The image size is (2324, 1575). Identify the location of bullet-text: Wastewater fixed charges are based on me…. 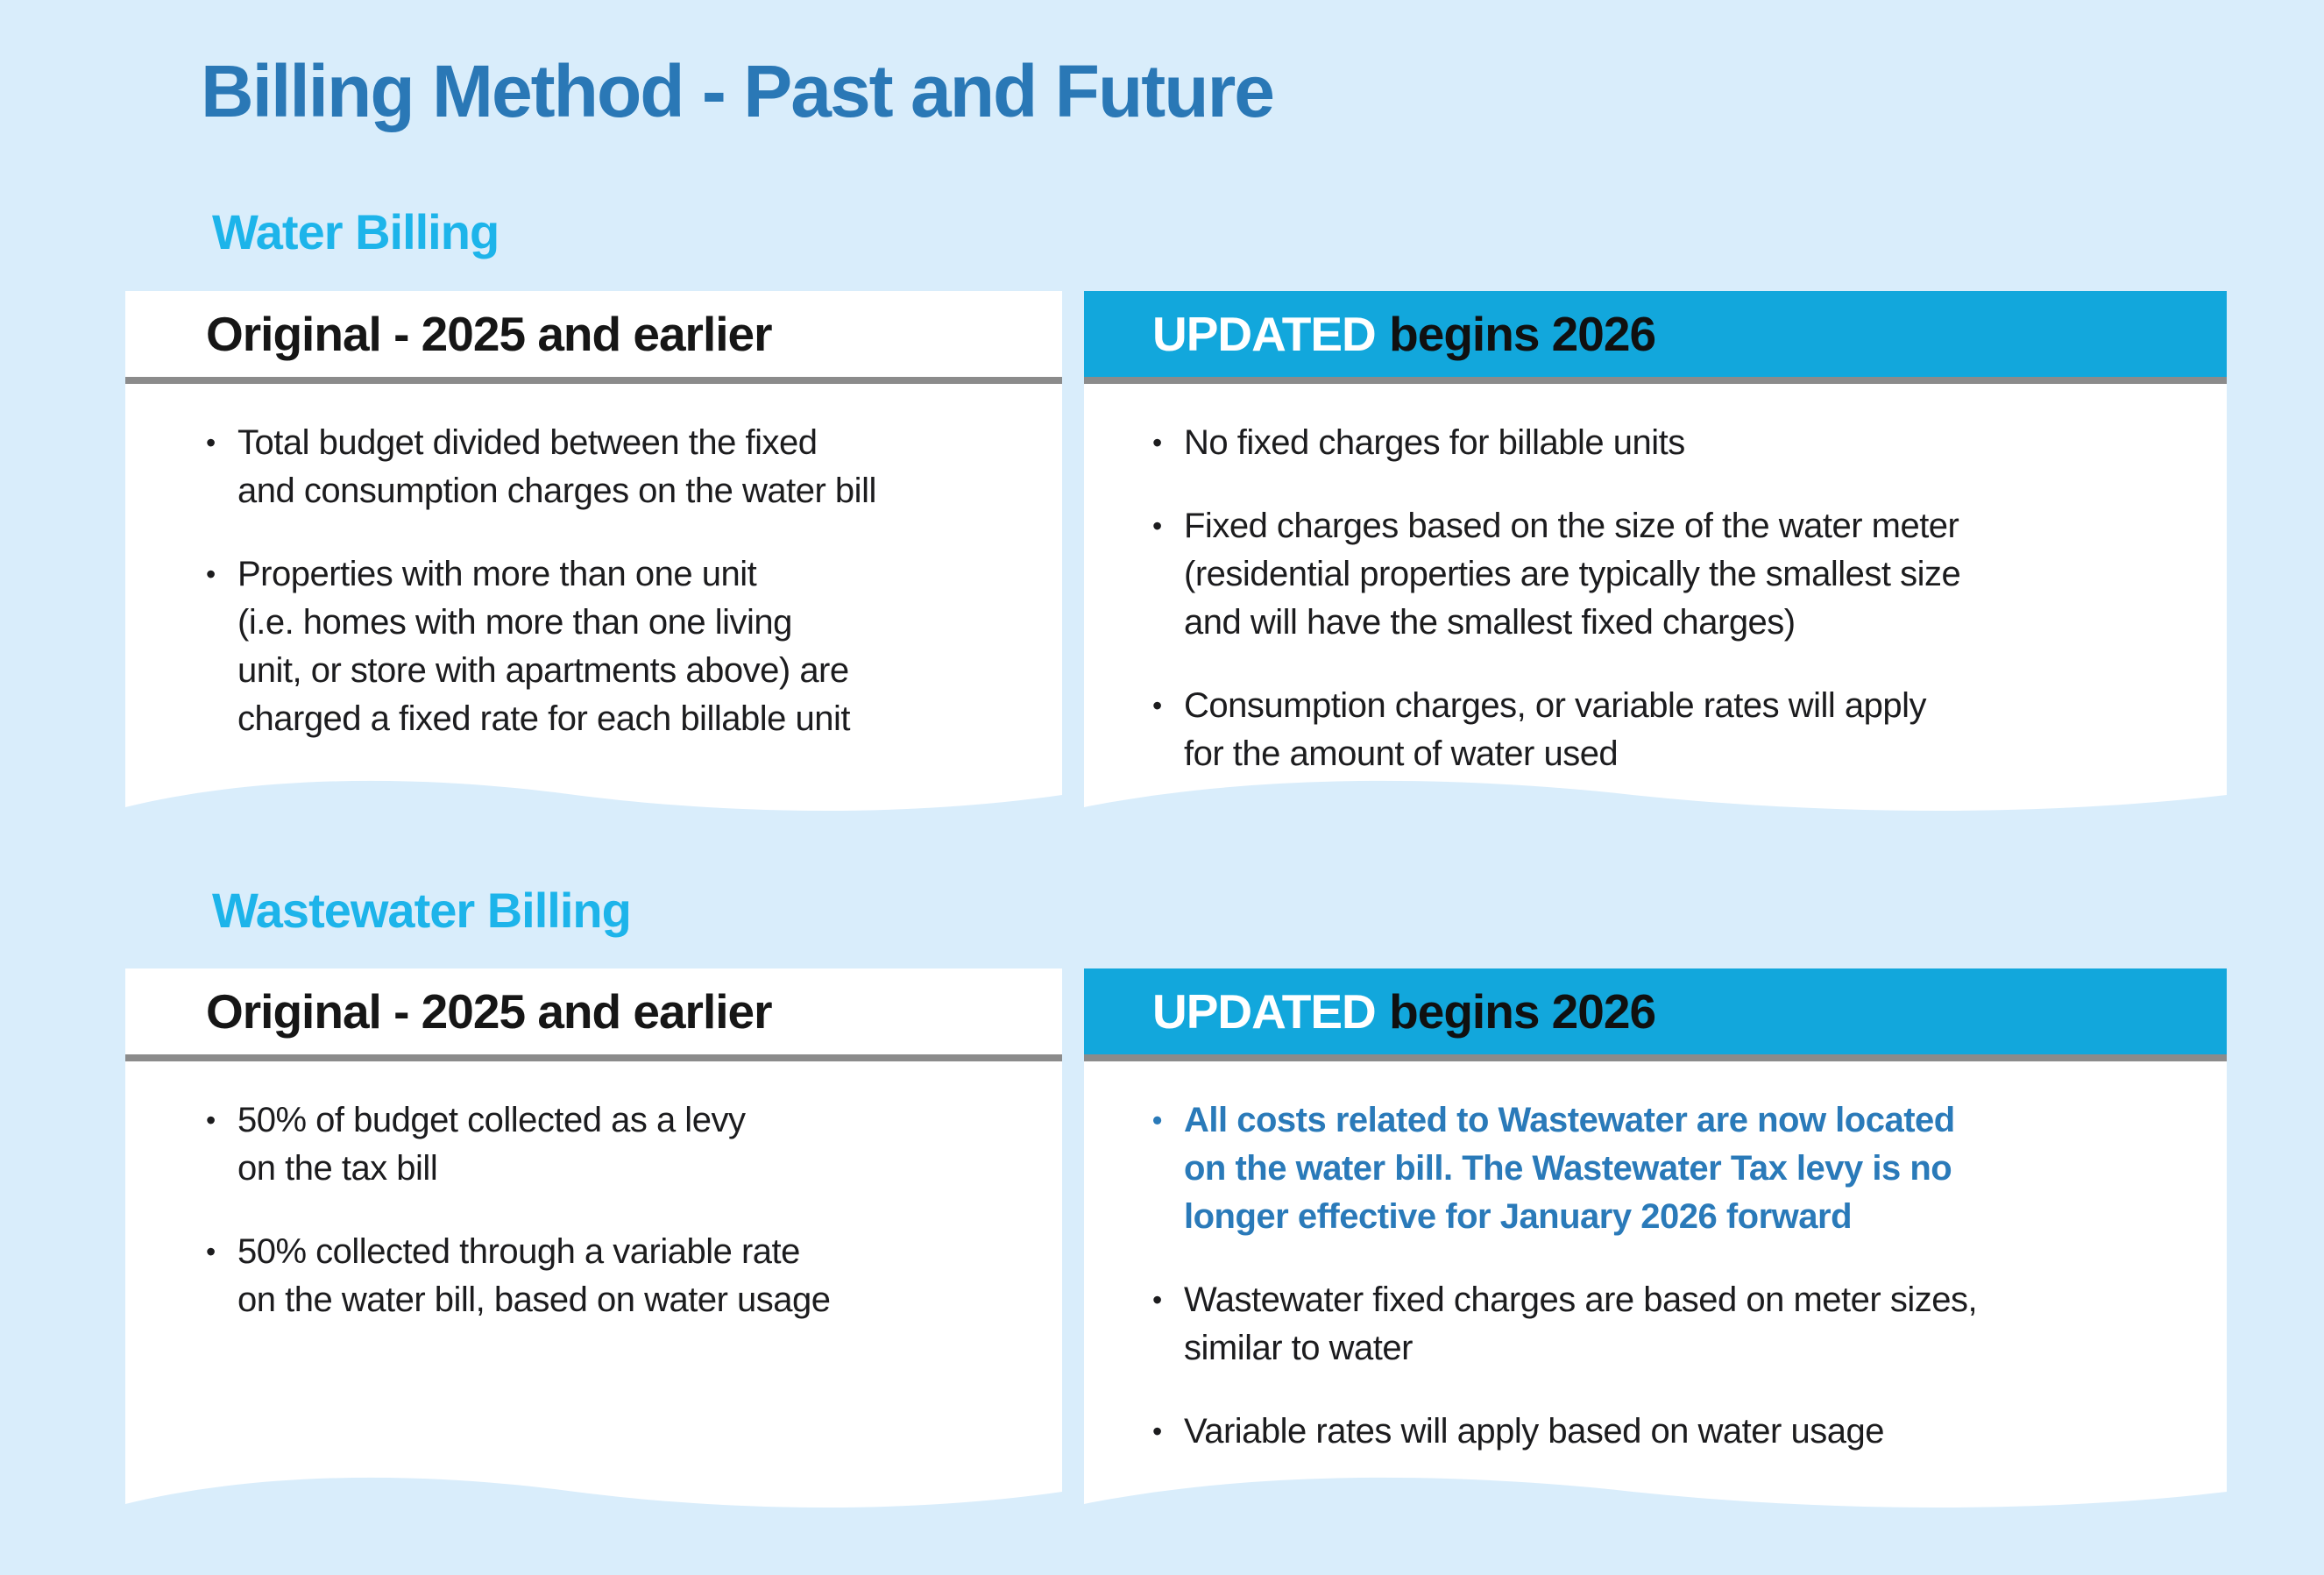
(1581, 1324).